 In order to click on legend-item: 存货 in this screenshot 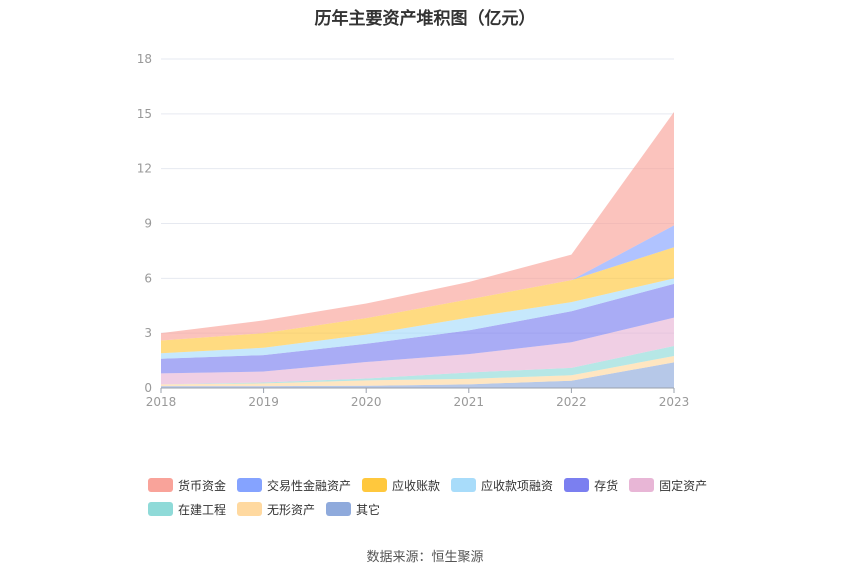, I will do `click(591, 485)`.